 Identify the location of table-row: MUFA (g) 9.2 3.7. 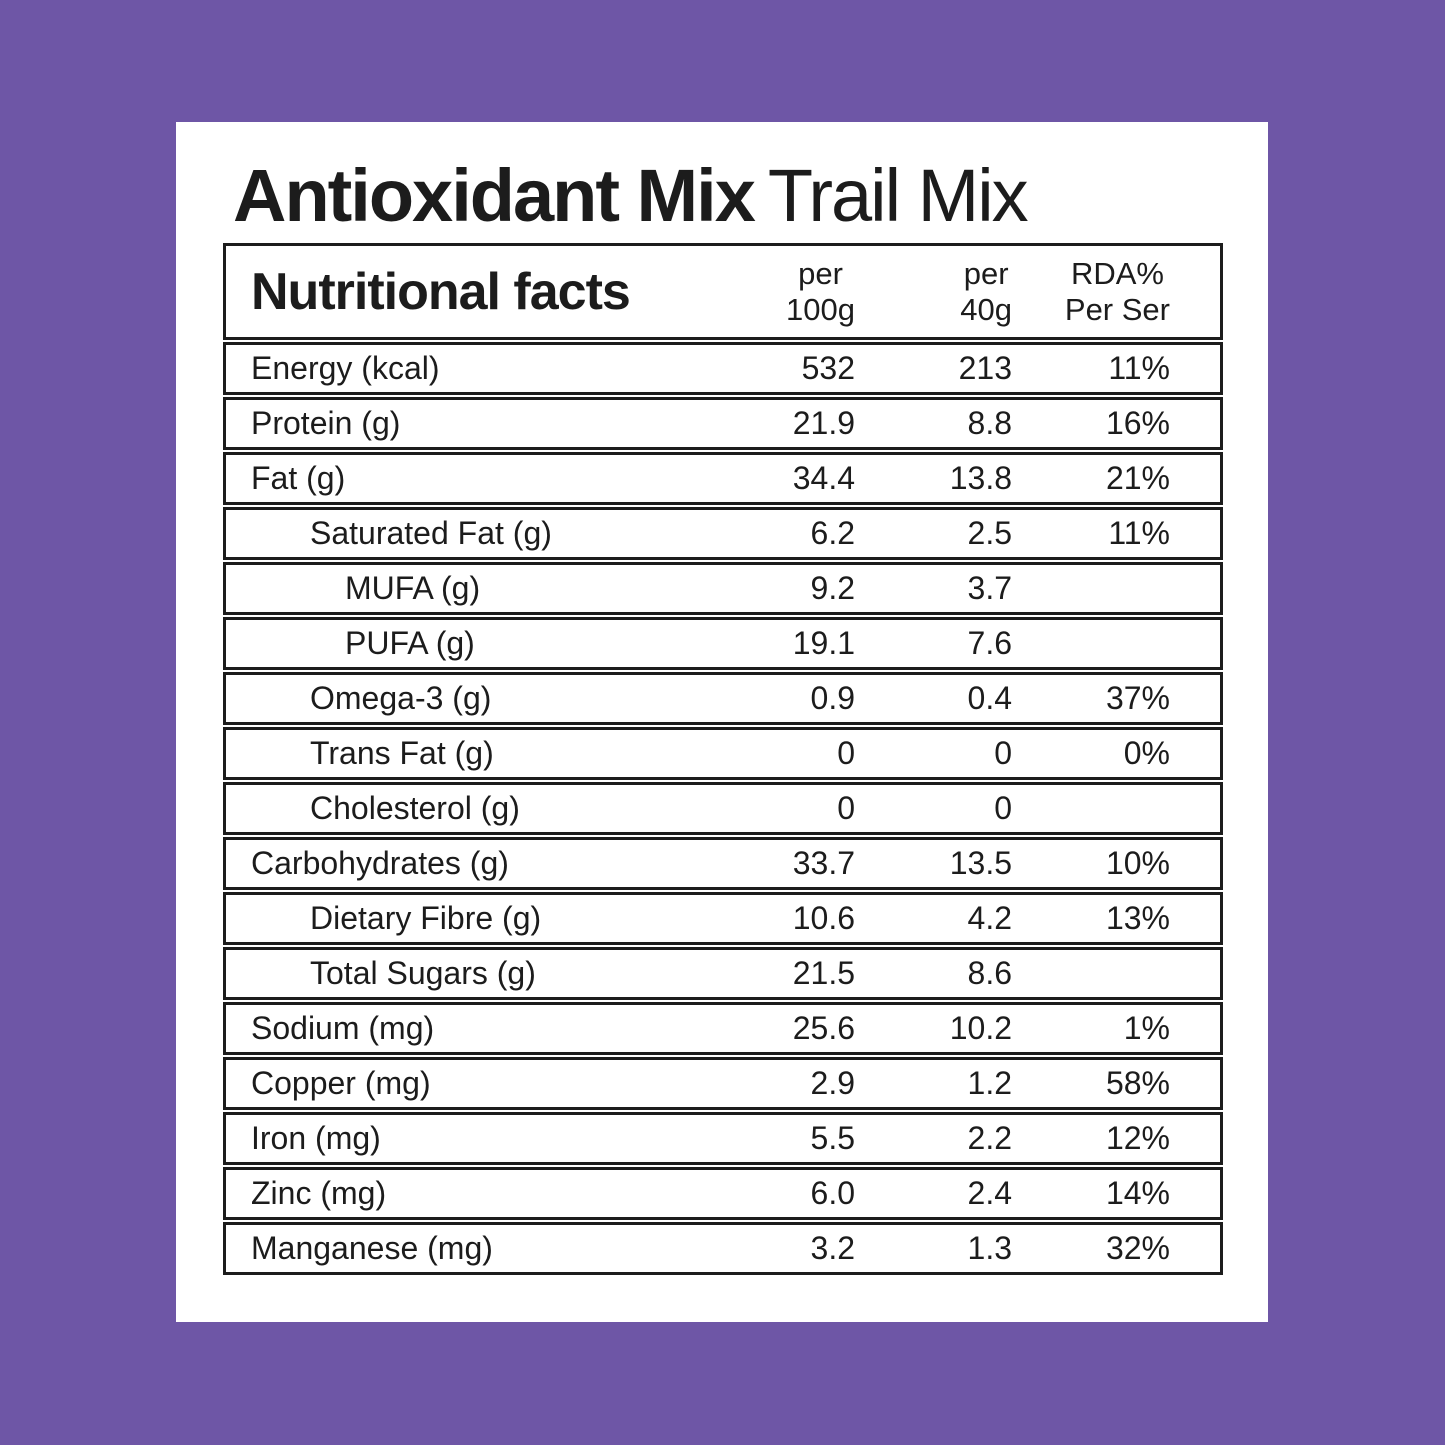
(723, 588).